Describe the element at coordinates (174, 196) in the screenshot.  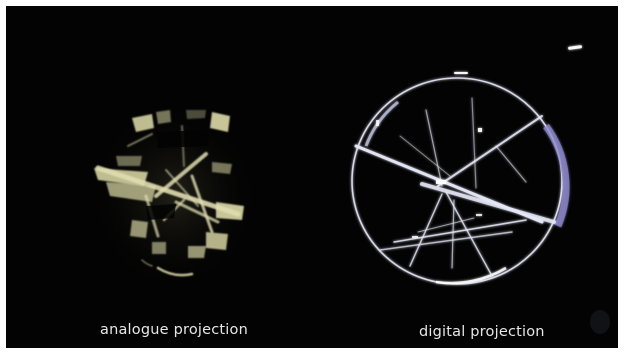
I see `analogue-projection-image` at that location.